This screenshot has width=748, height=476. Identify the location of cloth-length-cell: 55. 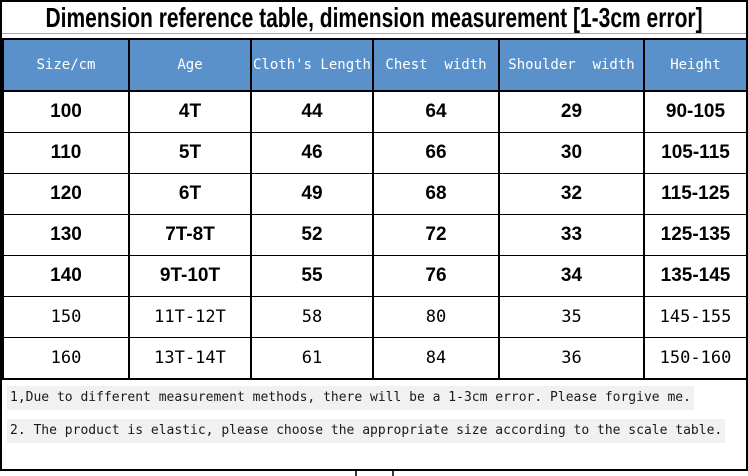
(312, 276).